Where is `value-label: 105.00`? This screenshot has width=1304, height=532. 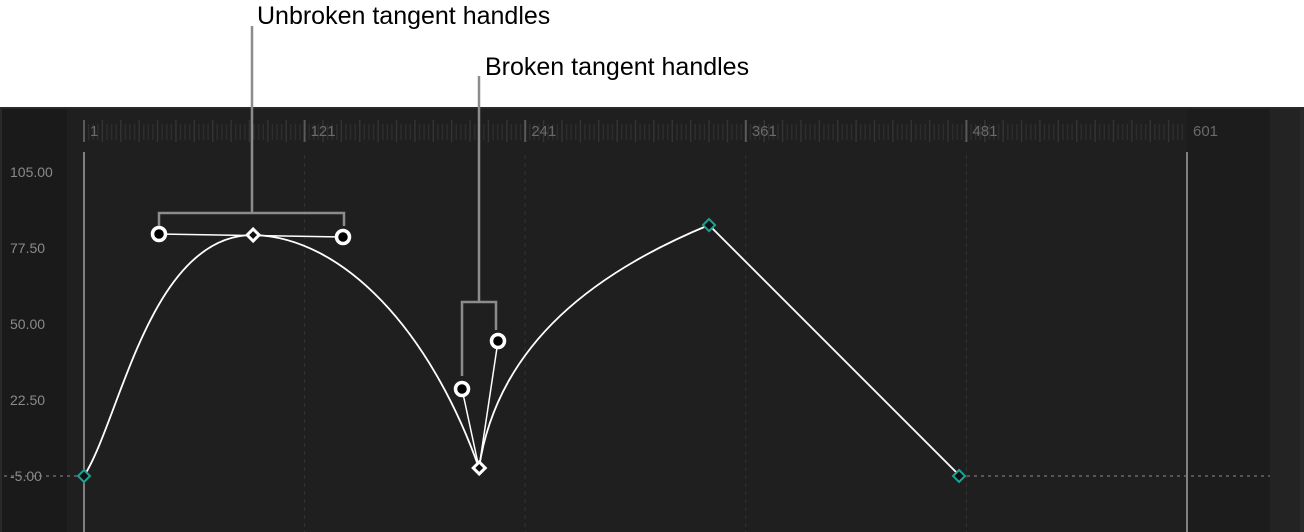
value-label: 105.00 is located at coordinates (31, 172).